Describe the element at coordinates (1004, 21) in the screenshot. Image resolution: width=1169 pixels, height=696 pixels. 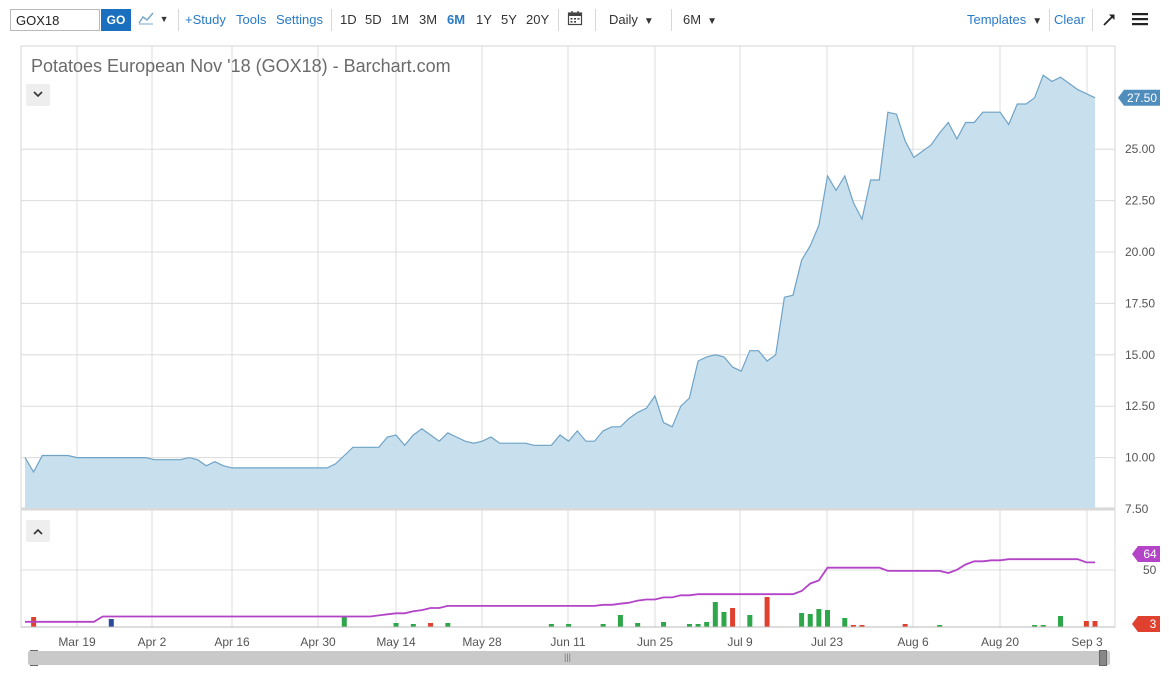
I see `templates-dropdown: Templates ▼` at that location.